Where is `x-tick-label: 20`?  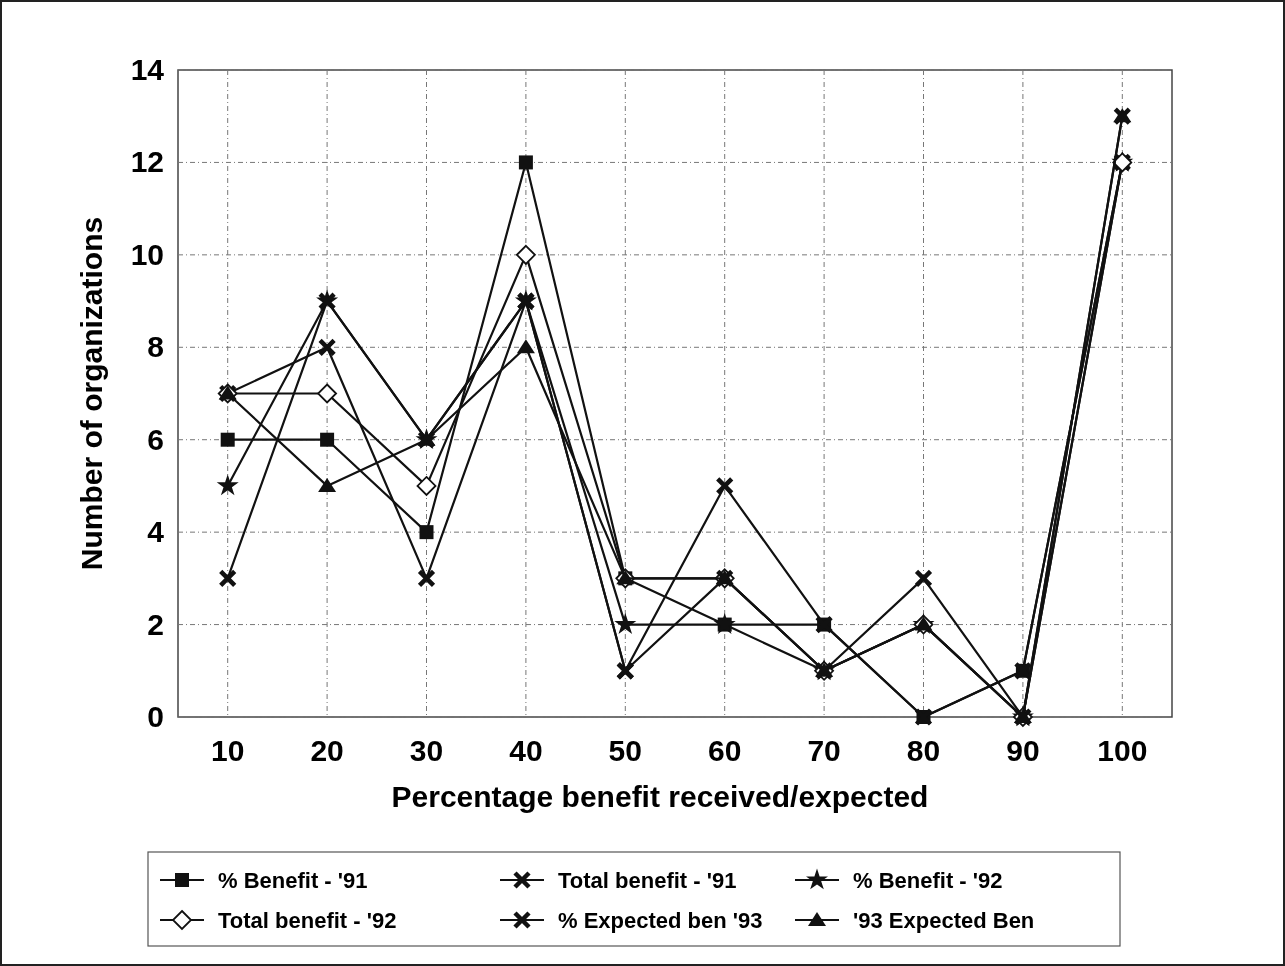 x-tick-label: 20 is located at coordinates (327, 750).